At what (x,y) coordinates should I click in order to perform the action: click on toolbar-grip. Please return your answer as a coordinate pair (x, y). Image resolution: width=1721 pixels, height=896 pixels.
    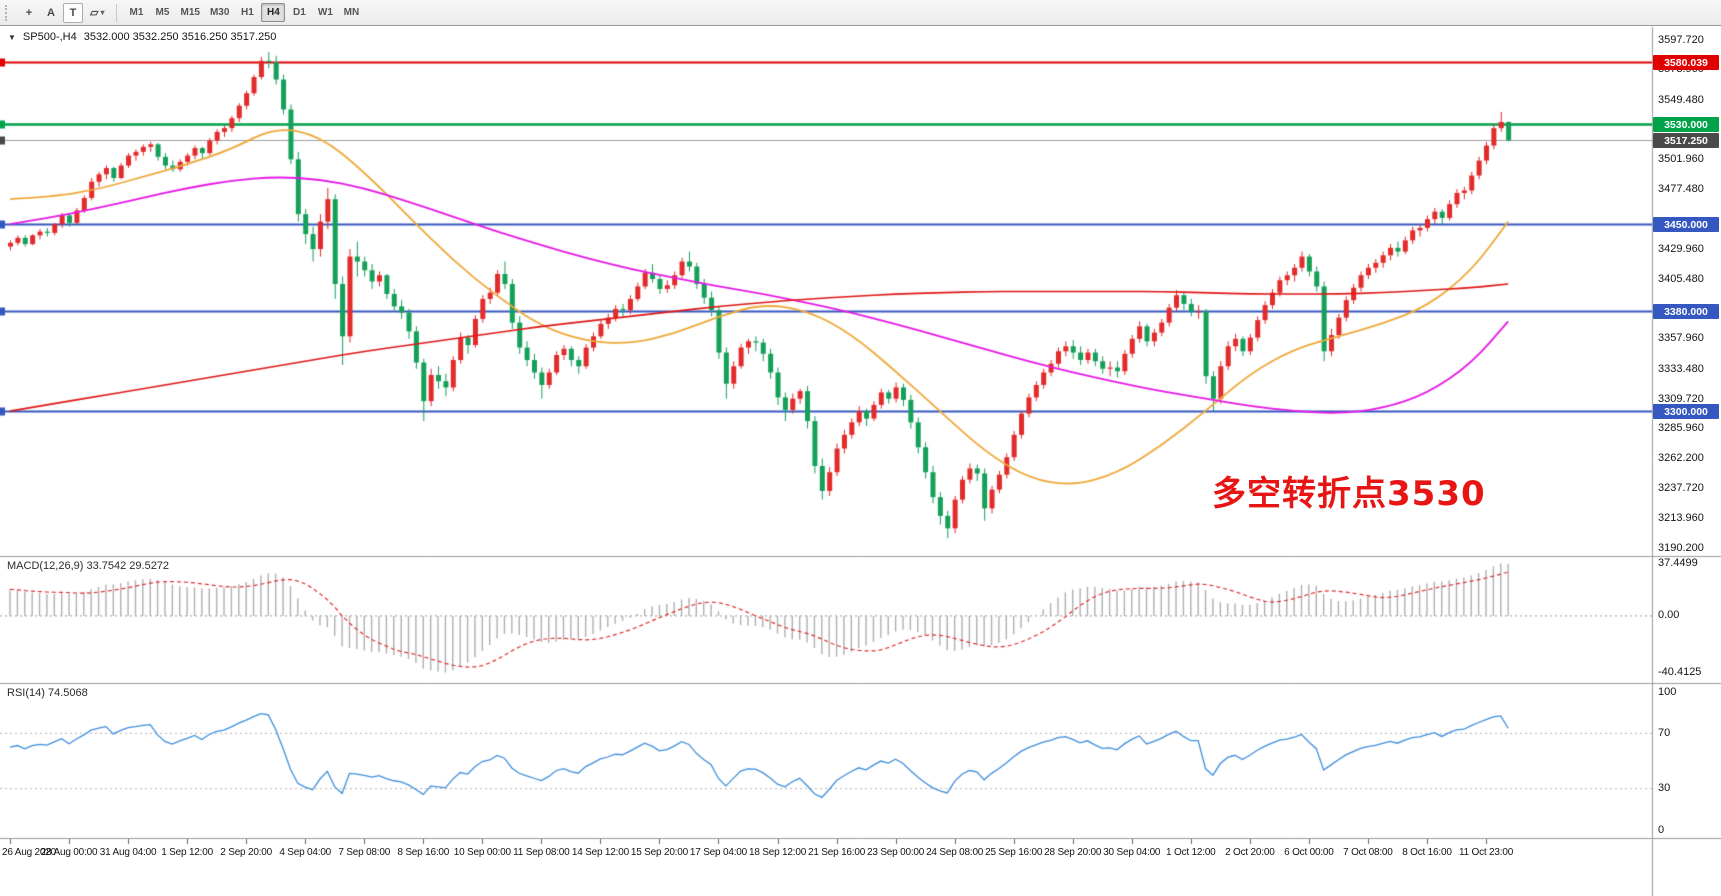
    Looking at the image, I should click on (8, 12).